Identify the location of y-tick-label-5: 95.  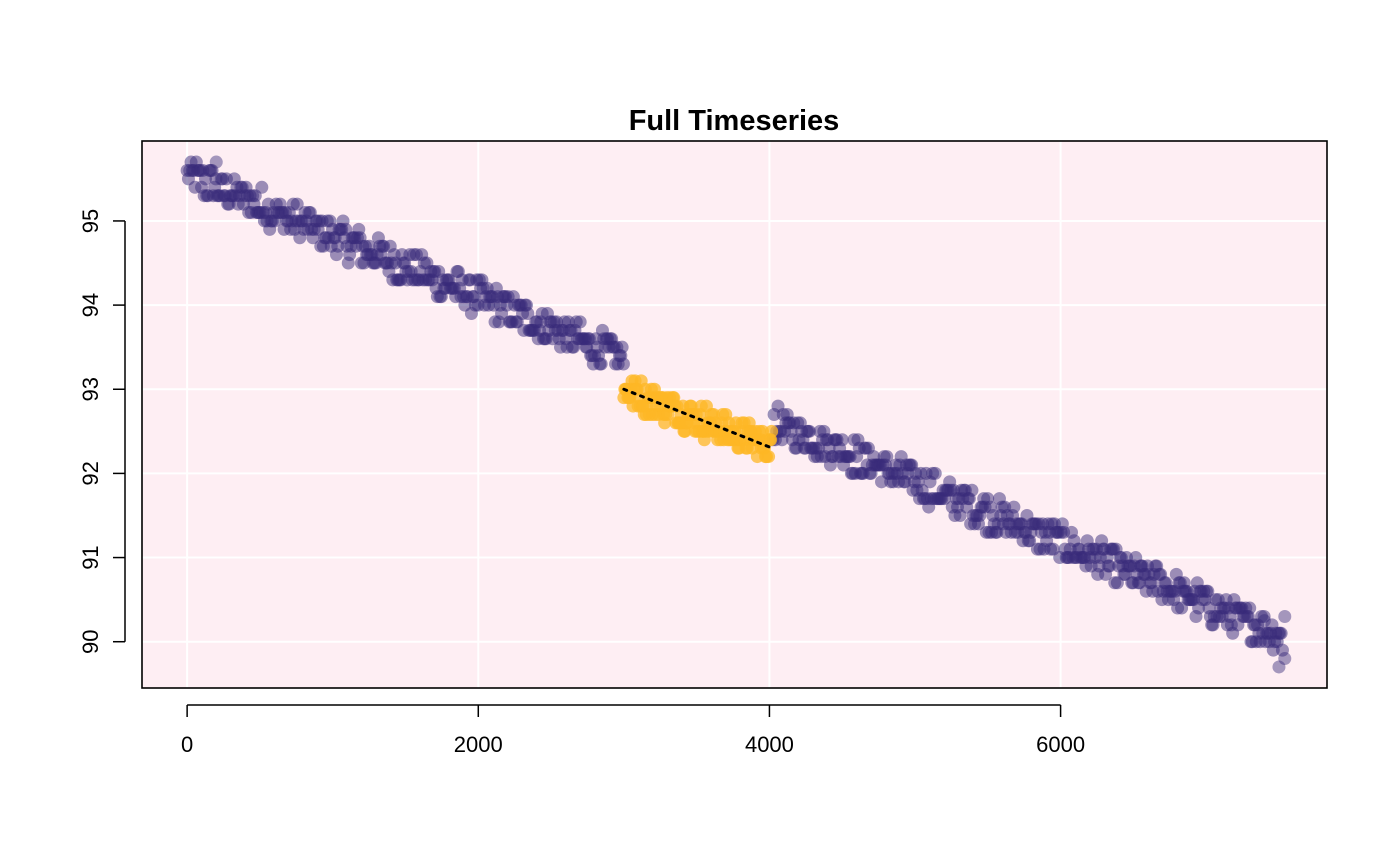
(90, 221).